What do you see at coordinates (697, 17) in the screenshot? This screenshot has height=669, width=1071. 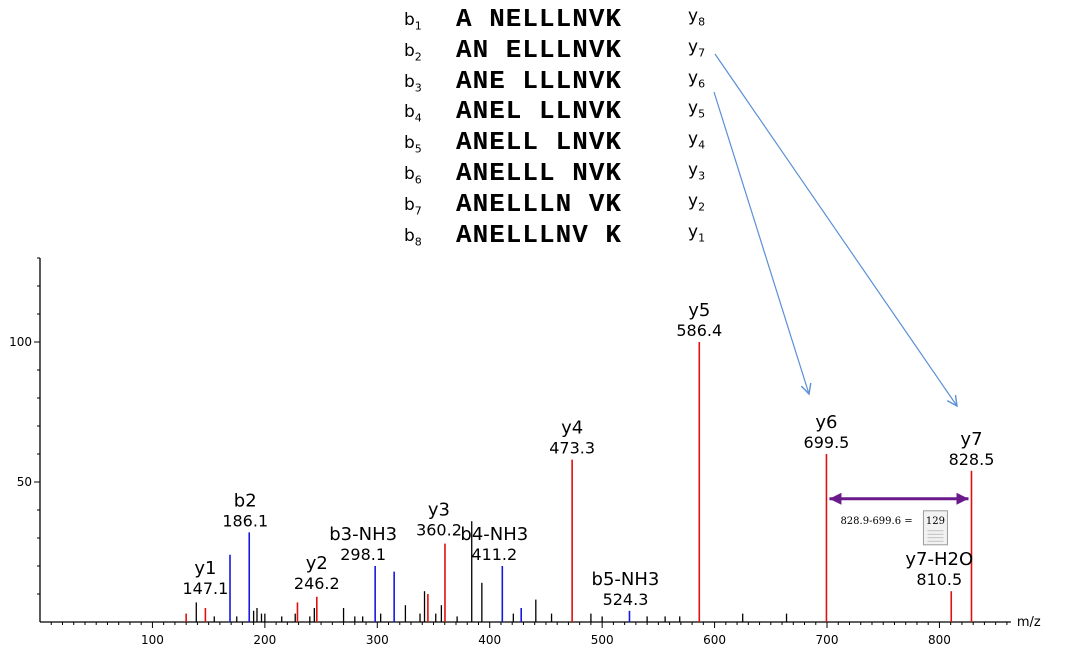 I see `y-ion-label: y8` at bounding box center [697, 17].